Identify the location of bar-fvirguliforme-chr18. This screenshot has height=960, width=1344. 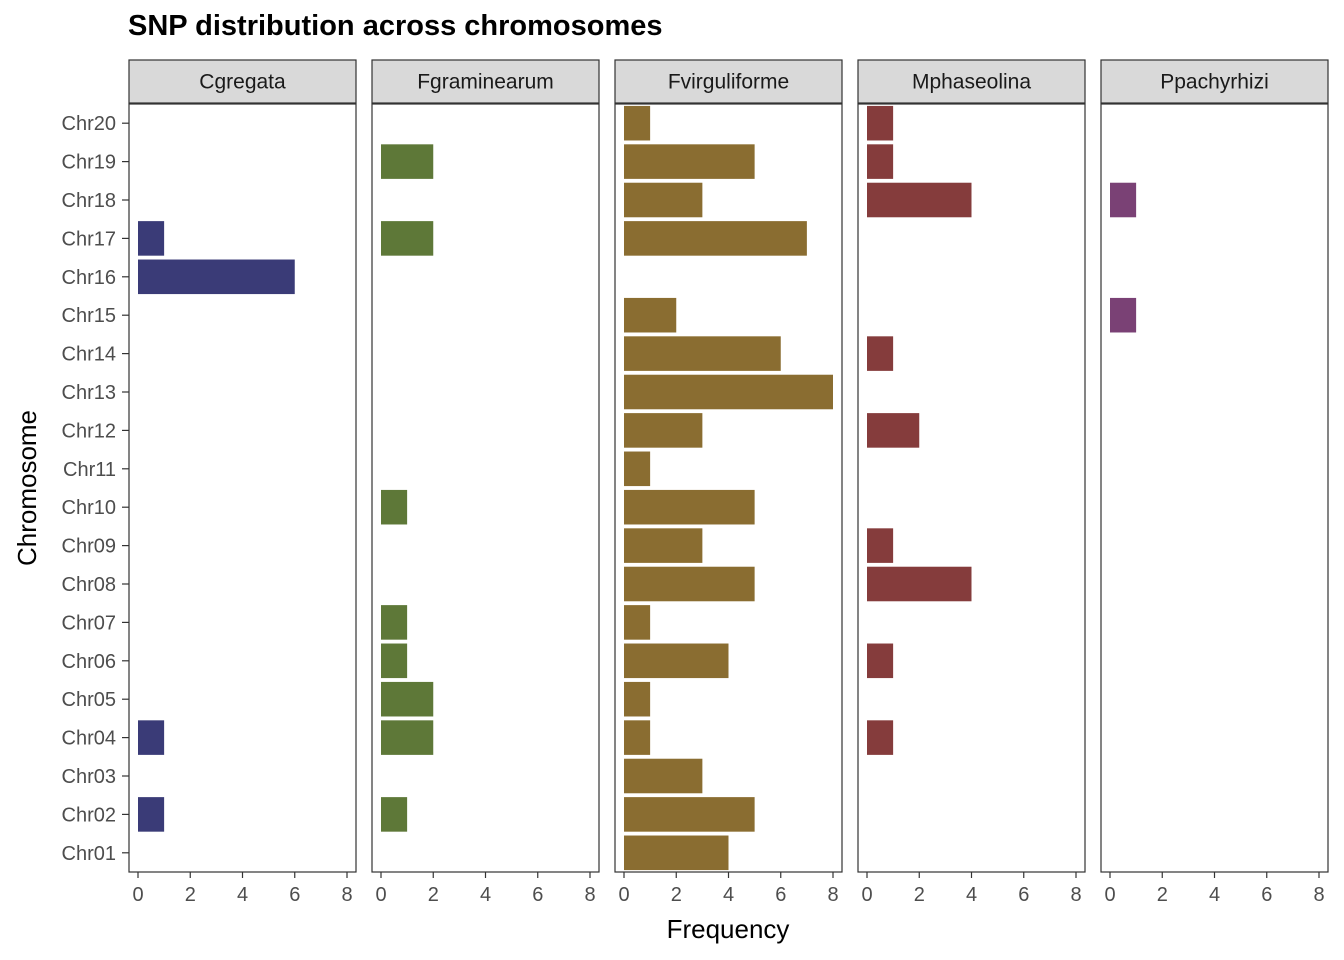
(663, 200).